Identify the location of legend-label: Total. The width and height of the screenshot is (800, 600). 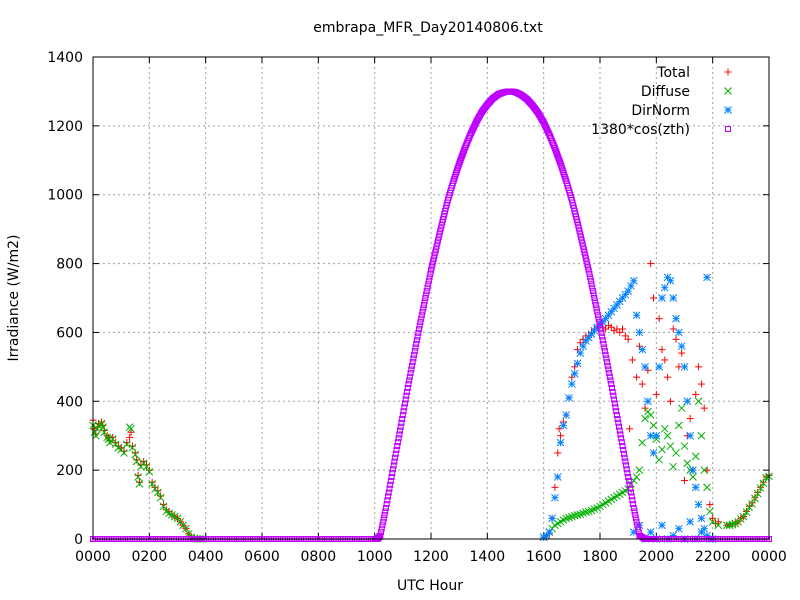
(673, 73).